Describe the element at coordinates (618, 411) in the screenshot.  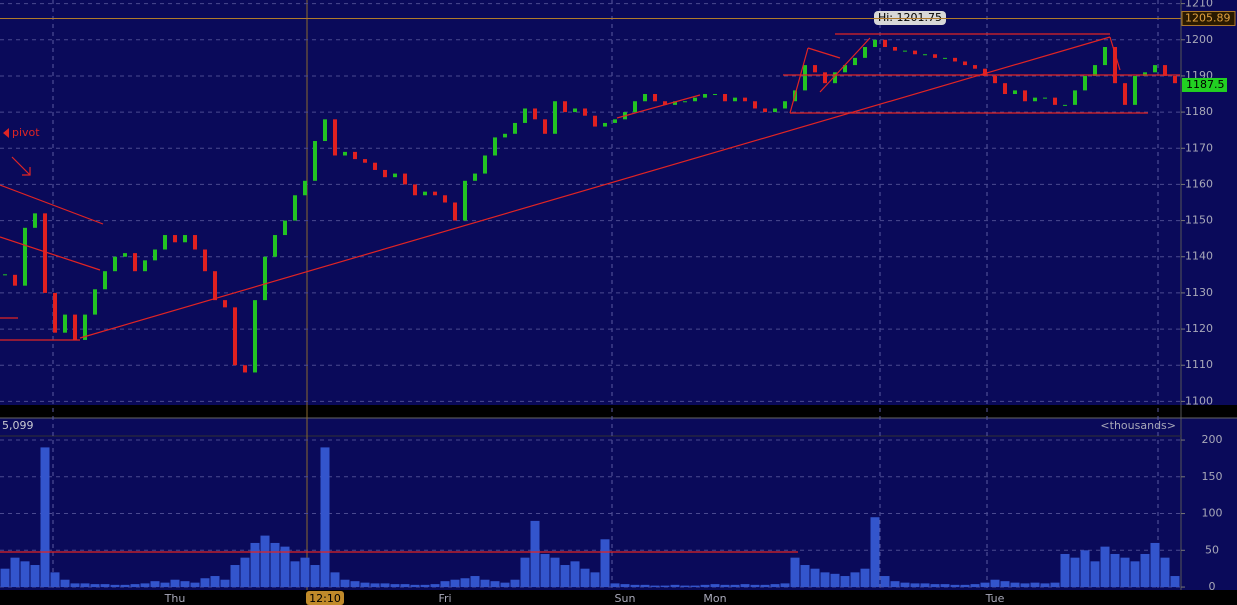
I see `panel-gap` at that location.